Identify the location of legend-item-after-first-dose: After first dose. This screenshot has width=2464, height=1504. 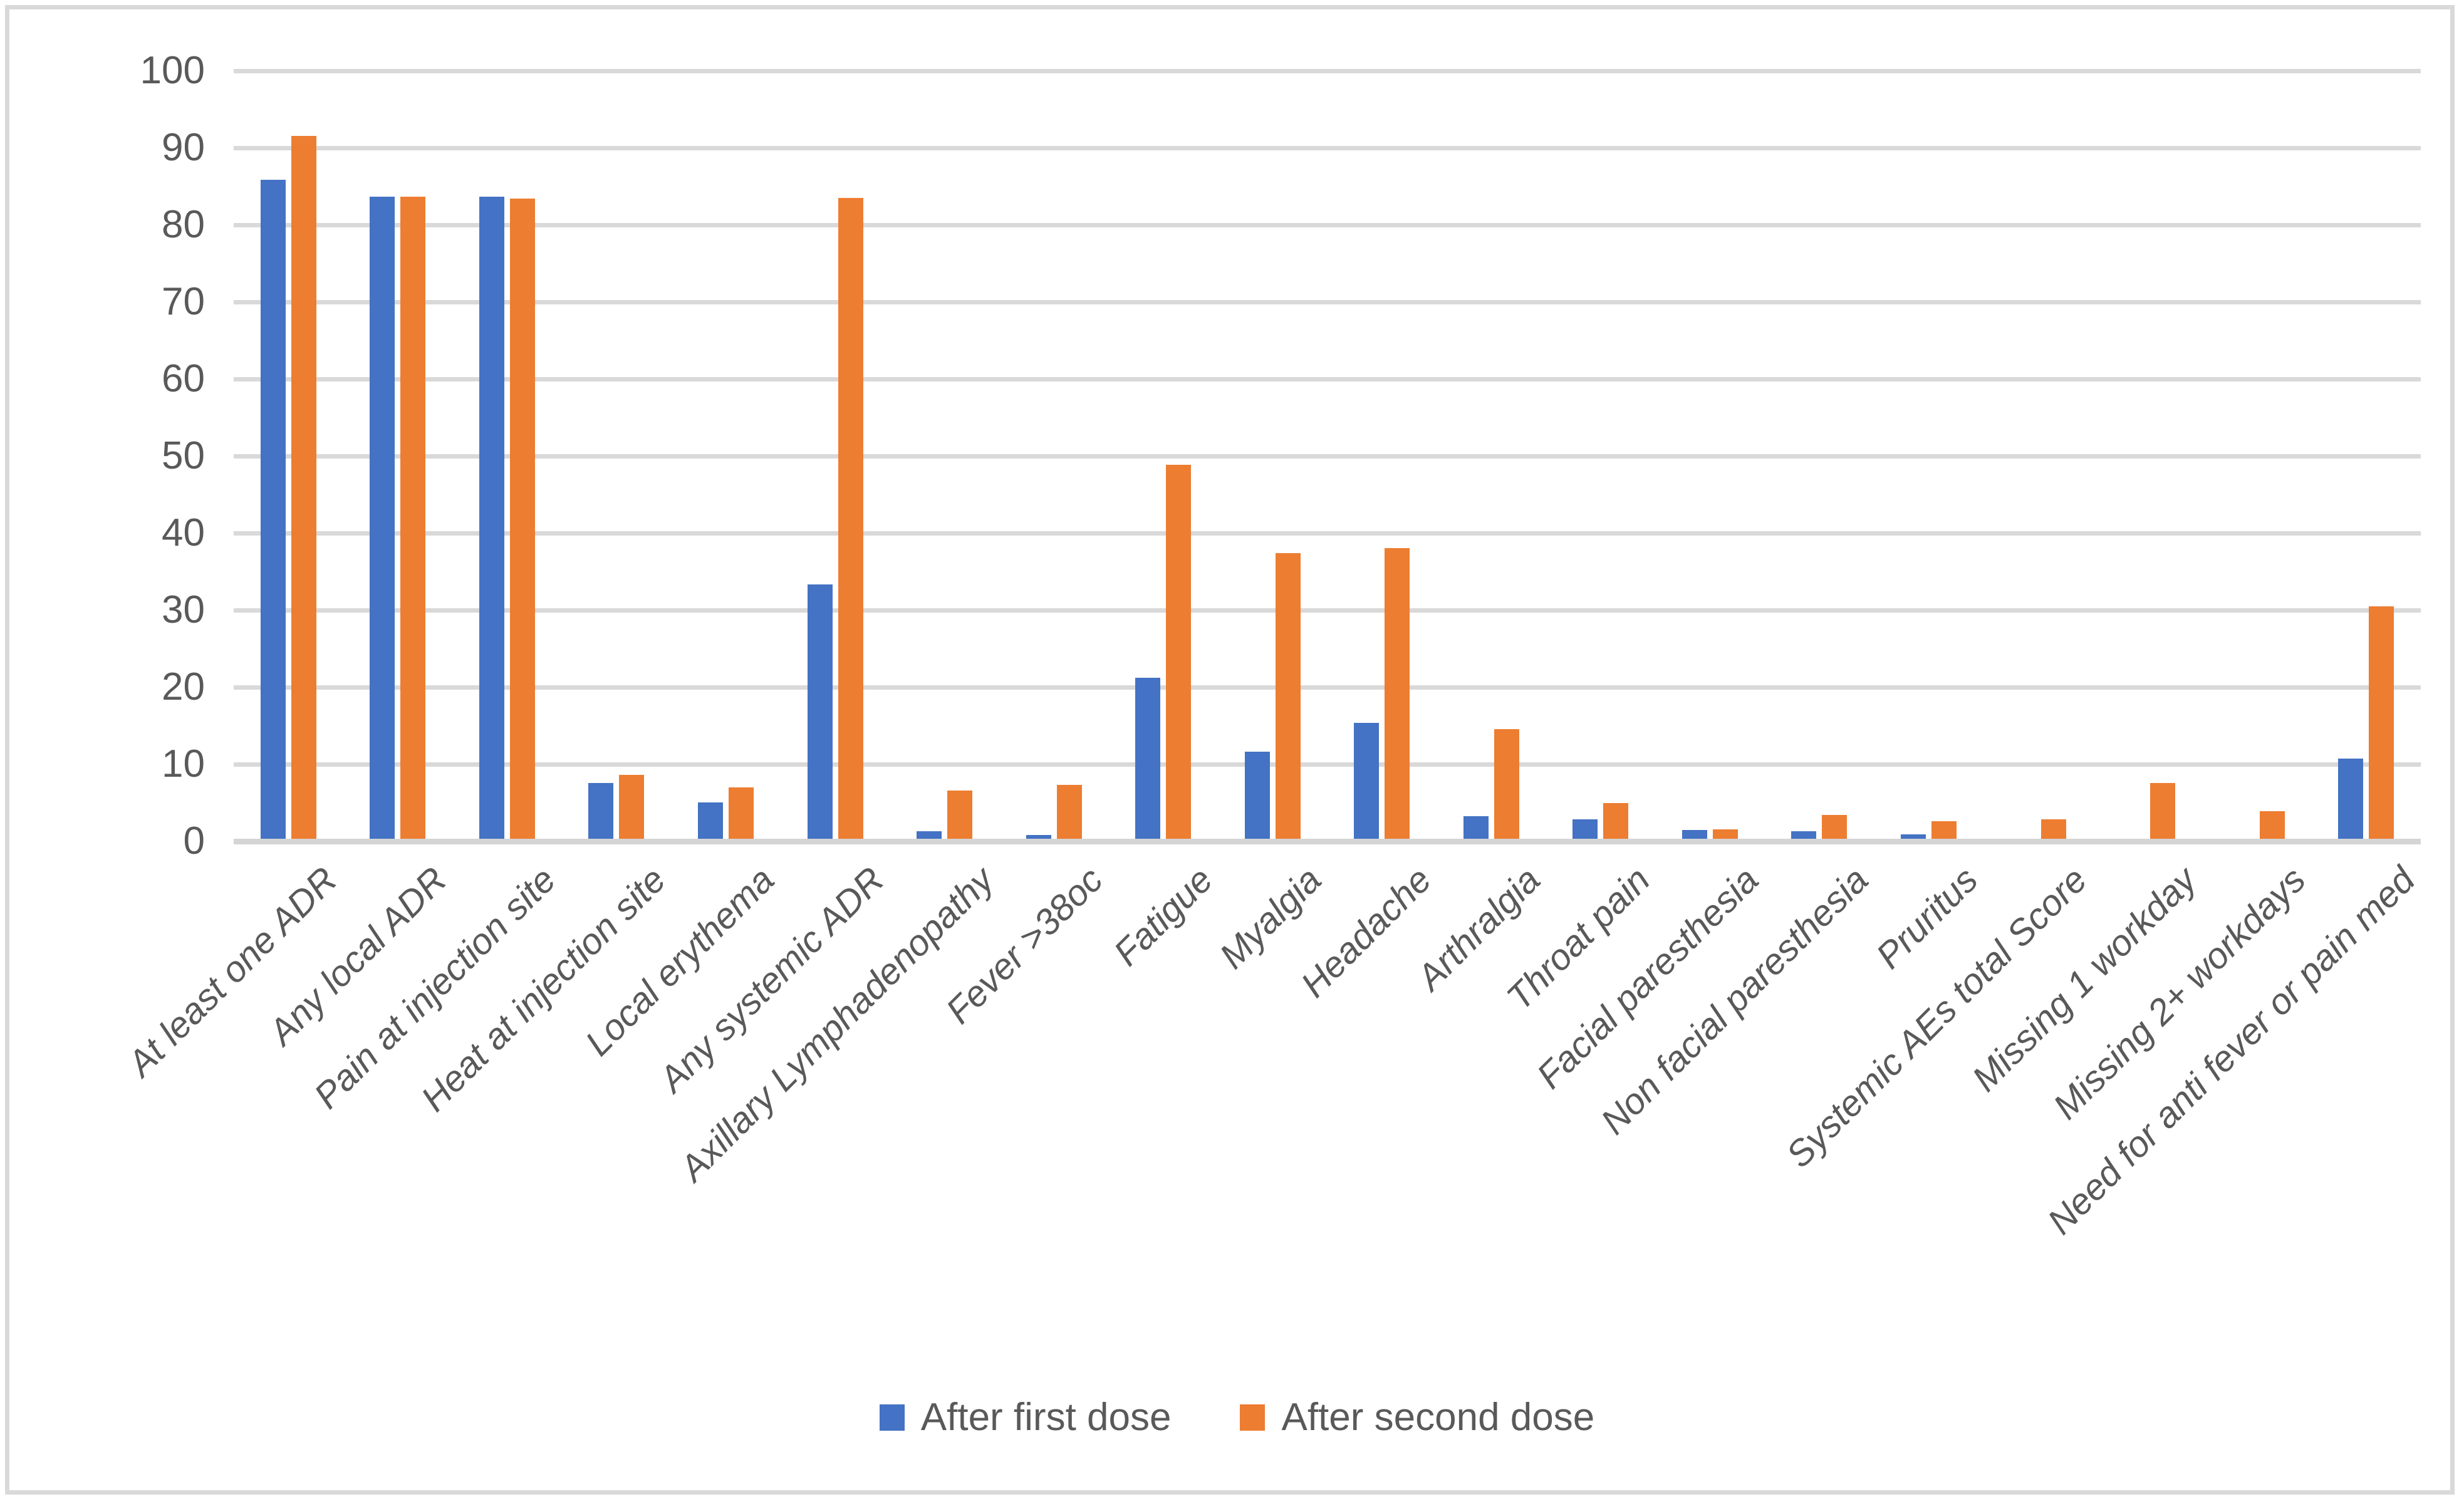
(1025, 1418).